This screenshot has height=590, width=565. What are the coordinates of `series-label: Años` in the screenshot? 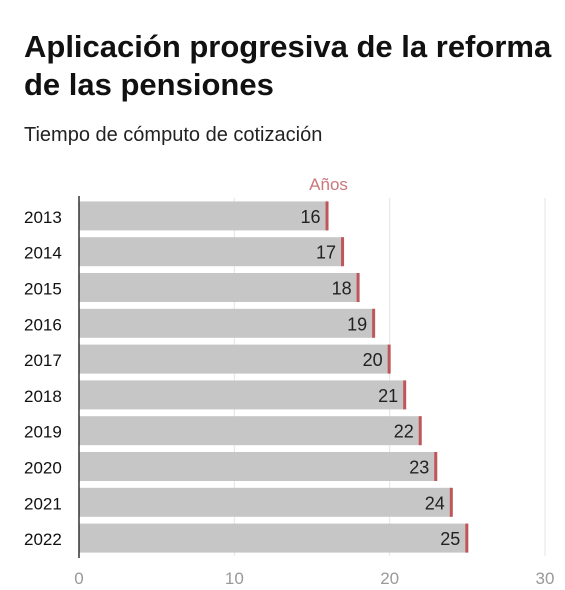 It's located at (328, 184).